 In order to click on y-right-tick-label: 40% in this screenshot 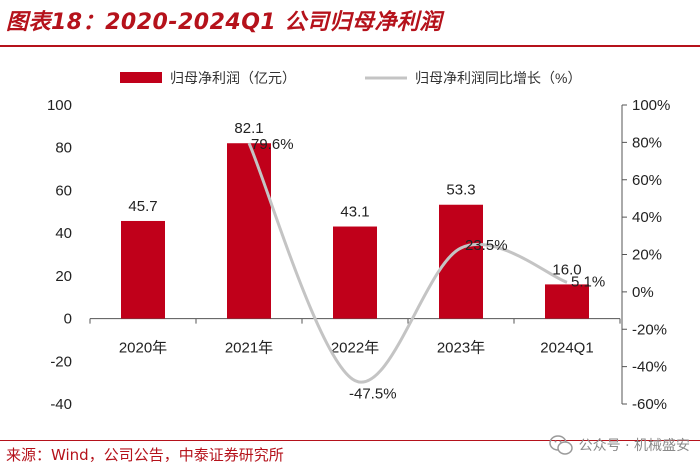, I will do `click(647, 217)`.